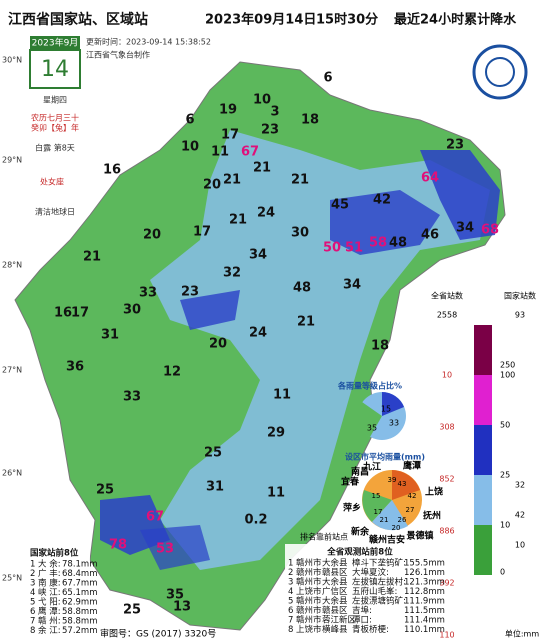 Image resolution: width=550 pixels, height=642 pixels. Describe the element at coordinates (49, 564) in the screenshot. I see `table-cell: 大 余:` at that location.